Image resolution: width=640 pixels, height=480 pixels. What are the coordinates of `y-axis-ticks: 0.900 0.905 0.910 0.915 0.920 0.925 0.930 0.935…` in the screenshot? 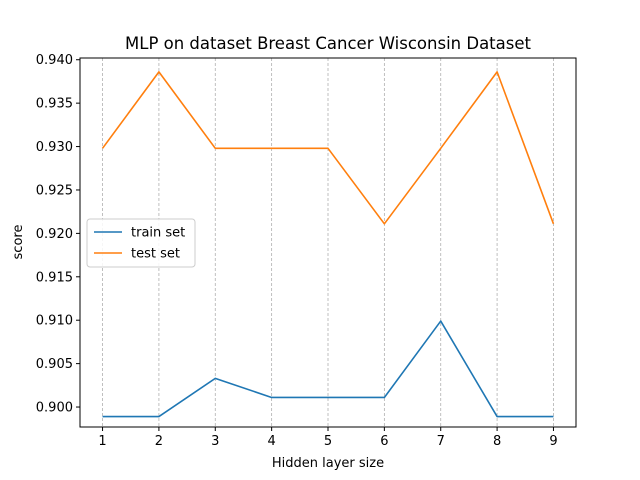 It's located at (58, 234).